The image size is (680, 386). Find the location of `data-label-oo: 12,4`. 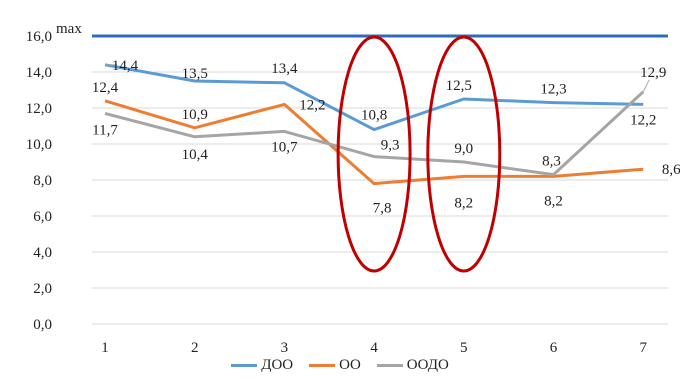

data-label-oo: 12,4 is located at coordinates (105, 88).